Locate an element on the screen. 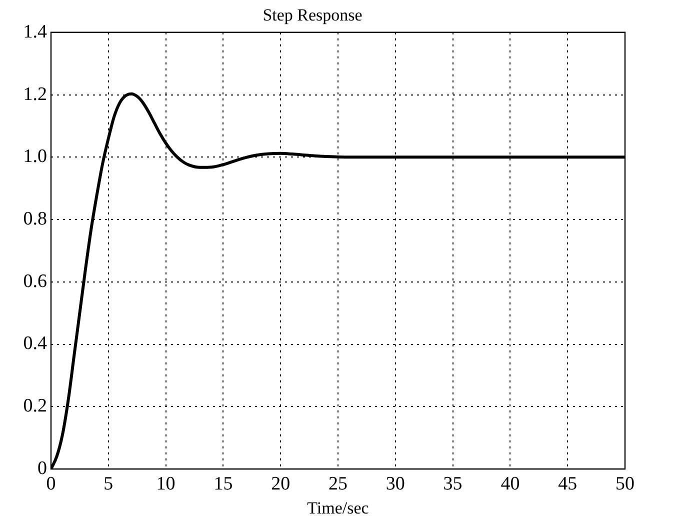  x-axis-title: Time/sec is located at coordinates (338, 508).